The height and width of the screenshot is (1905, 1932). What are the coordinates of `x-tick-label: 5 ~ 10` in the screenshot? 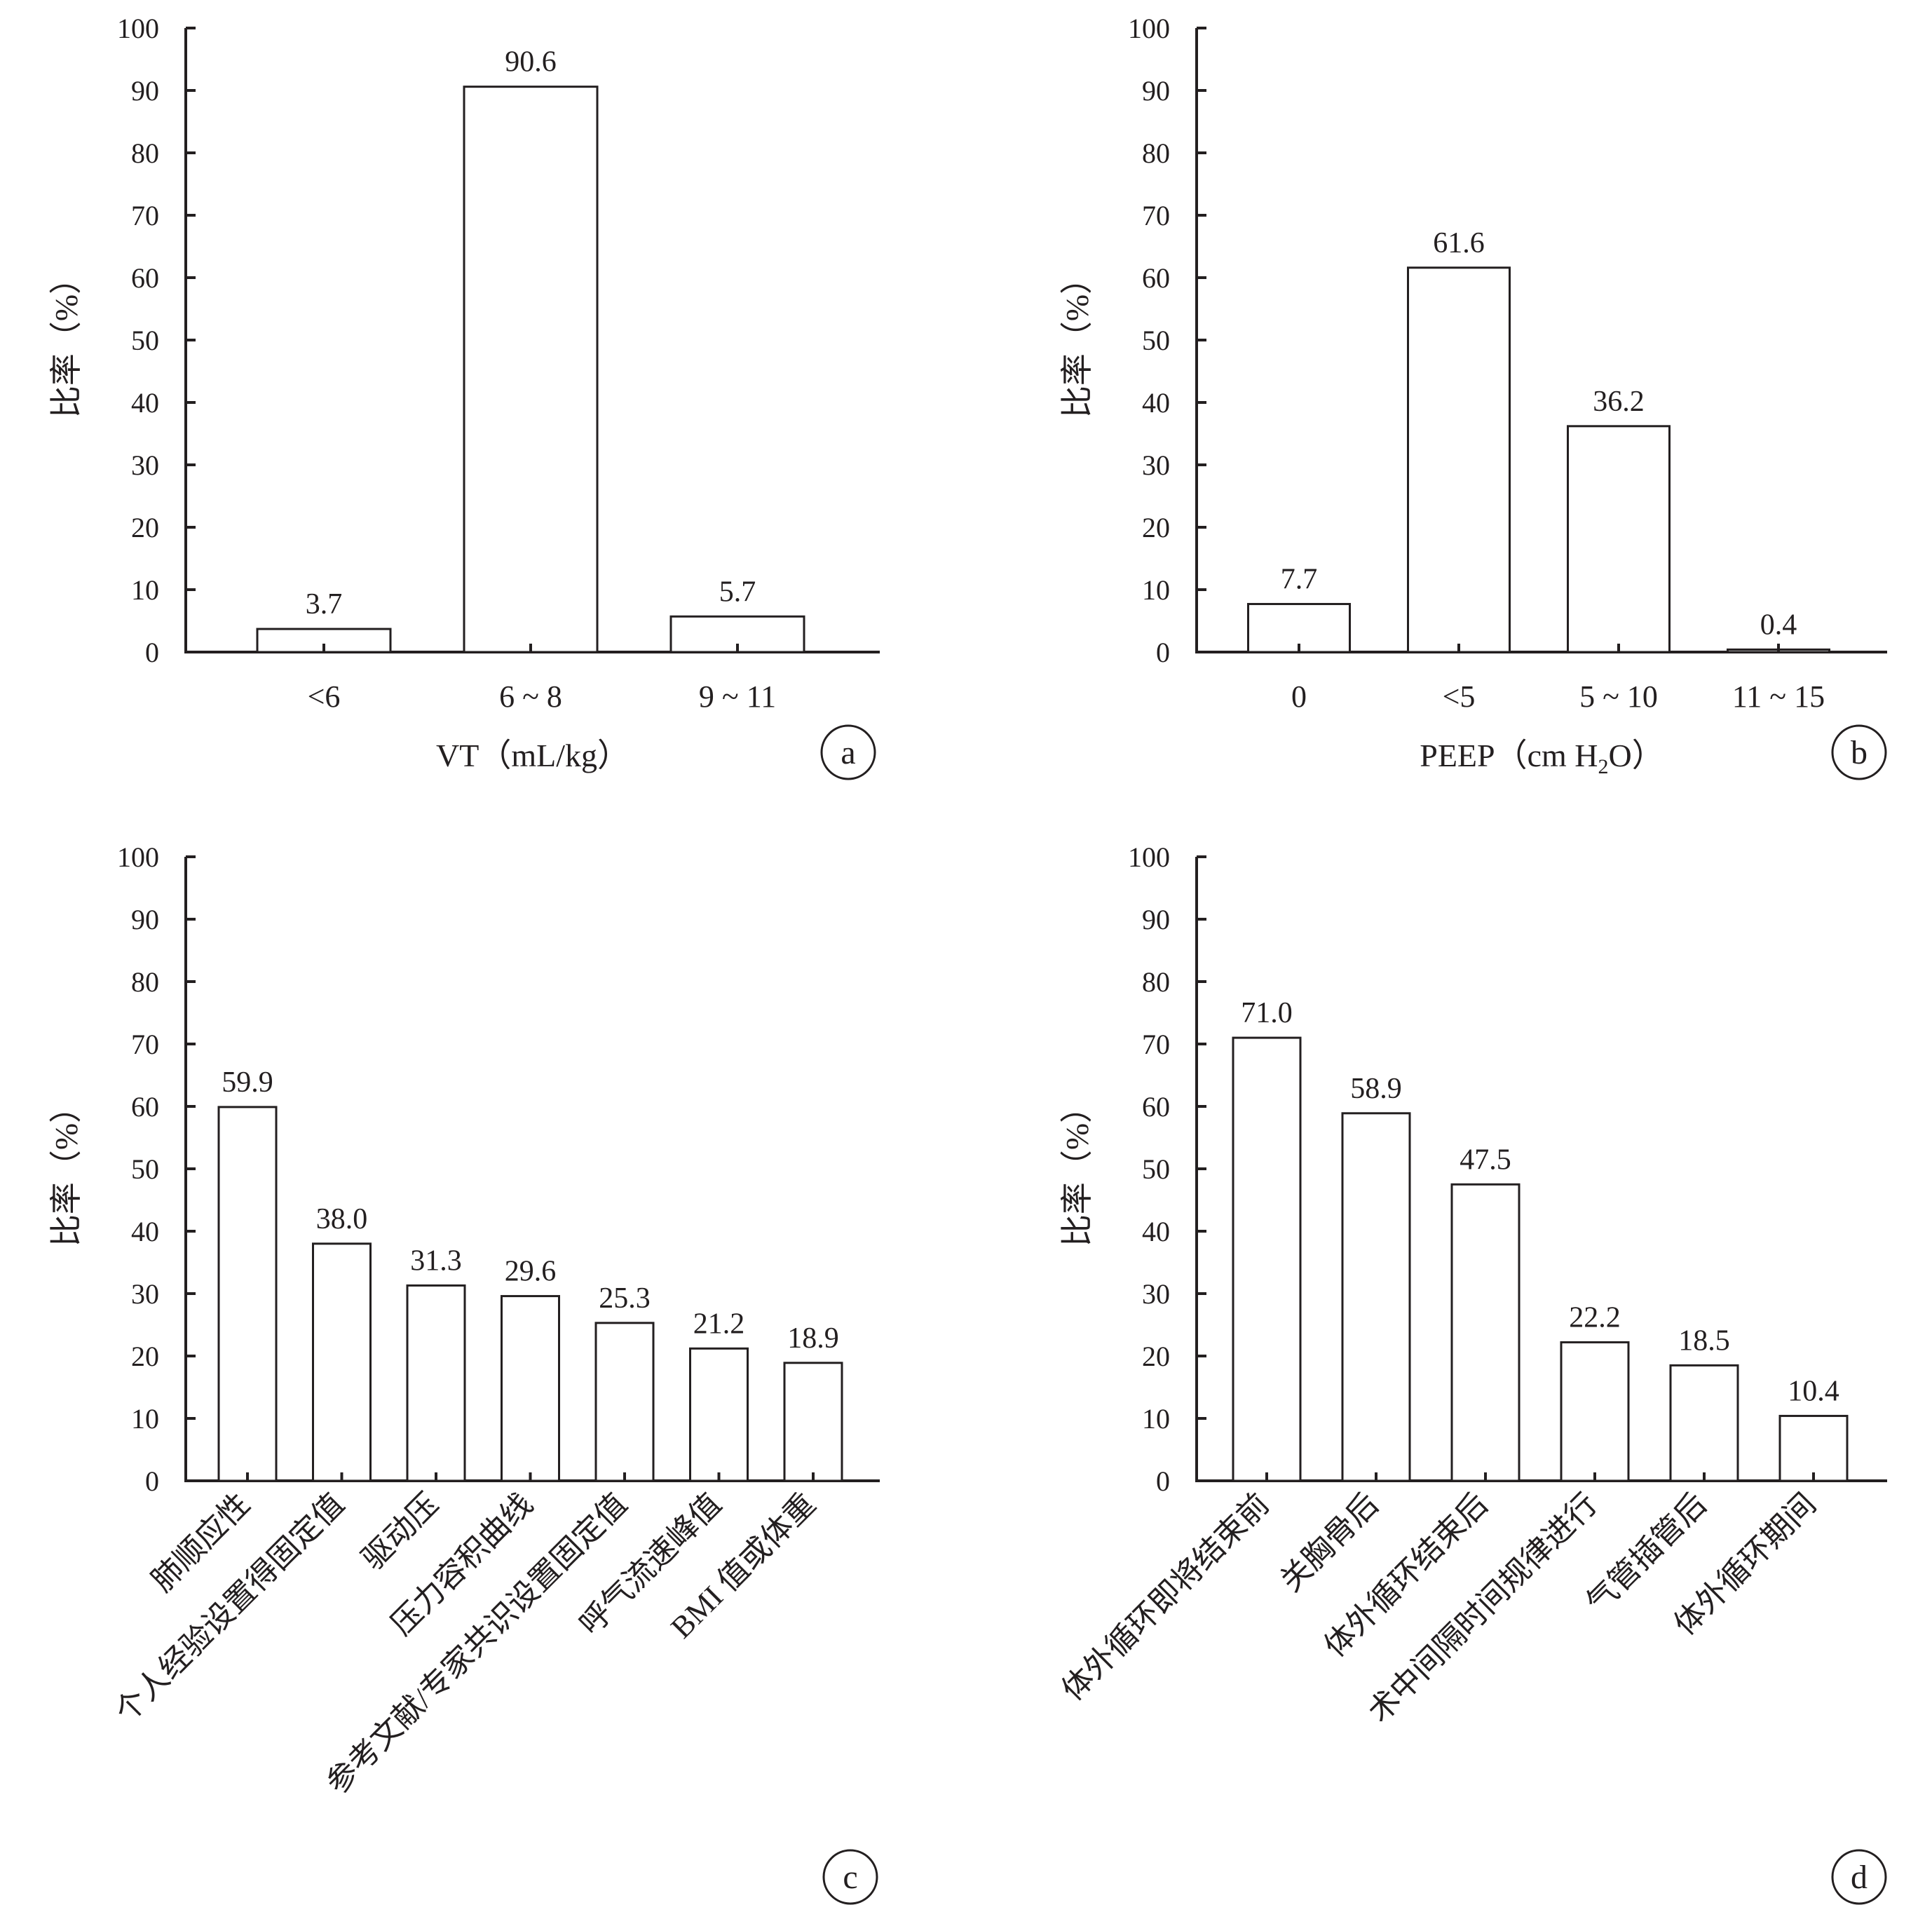 It's located at (1618, 696).